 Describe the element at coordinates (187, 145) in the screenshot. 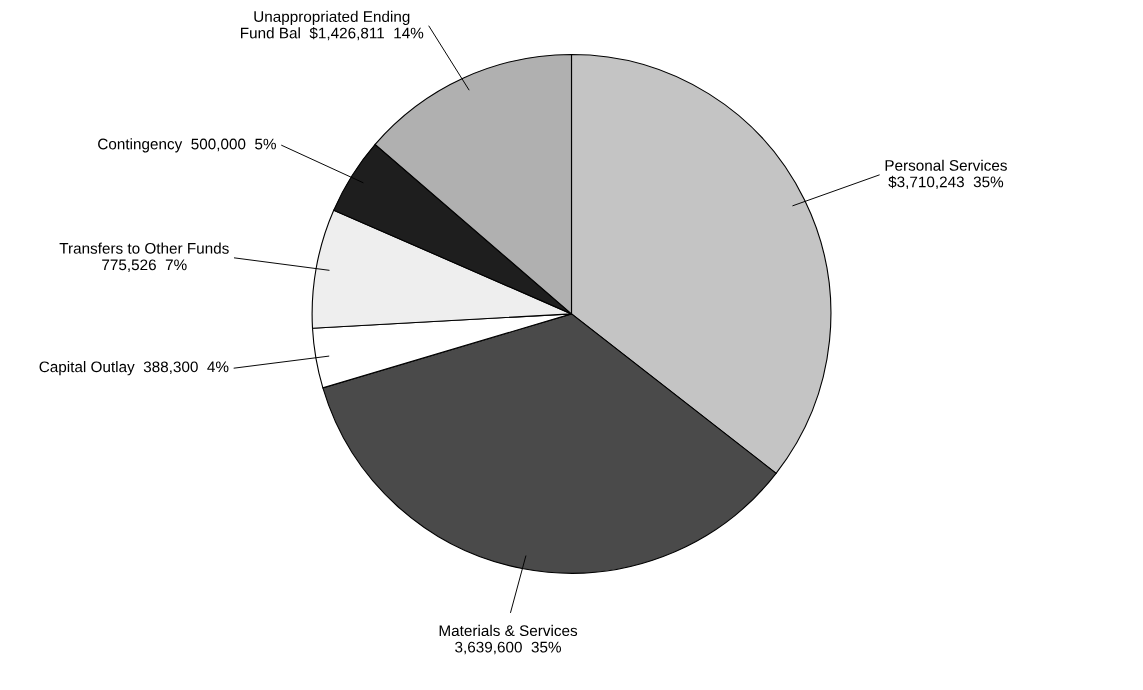

I see `slice-label: Contingency 500,000 5%` at that location.